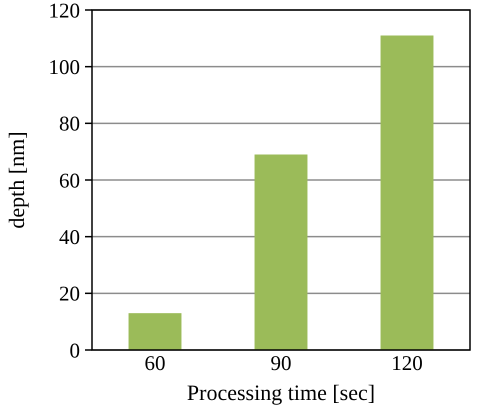 The image size is (486, 408). What do you see at coordinates (75, 350) in the screenshot?
I see `y-tick-label: 0` at bounding box center [75, 350].